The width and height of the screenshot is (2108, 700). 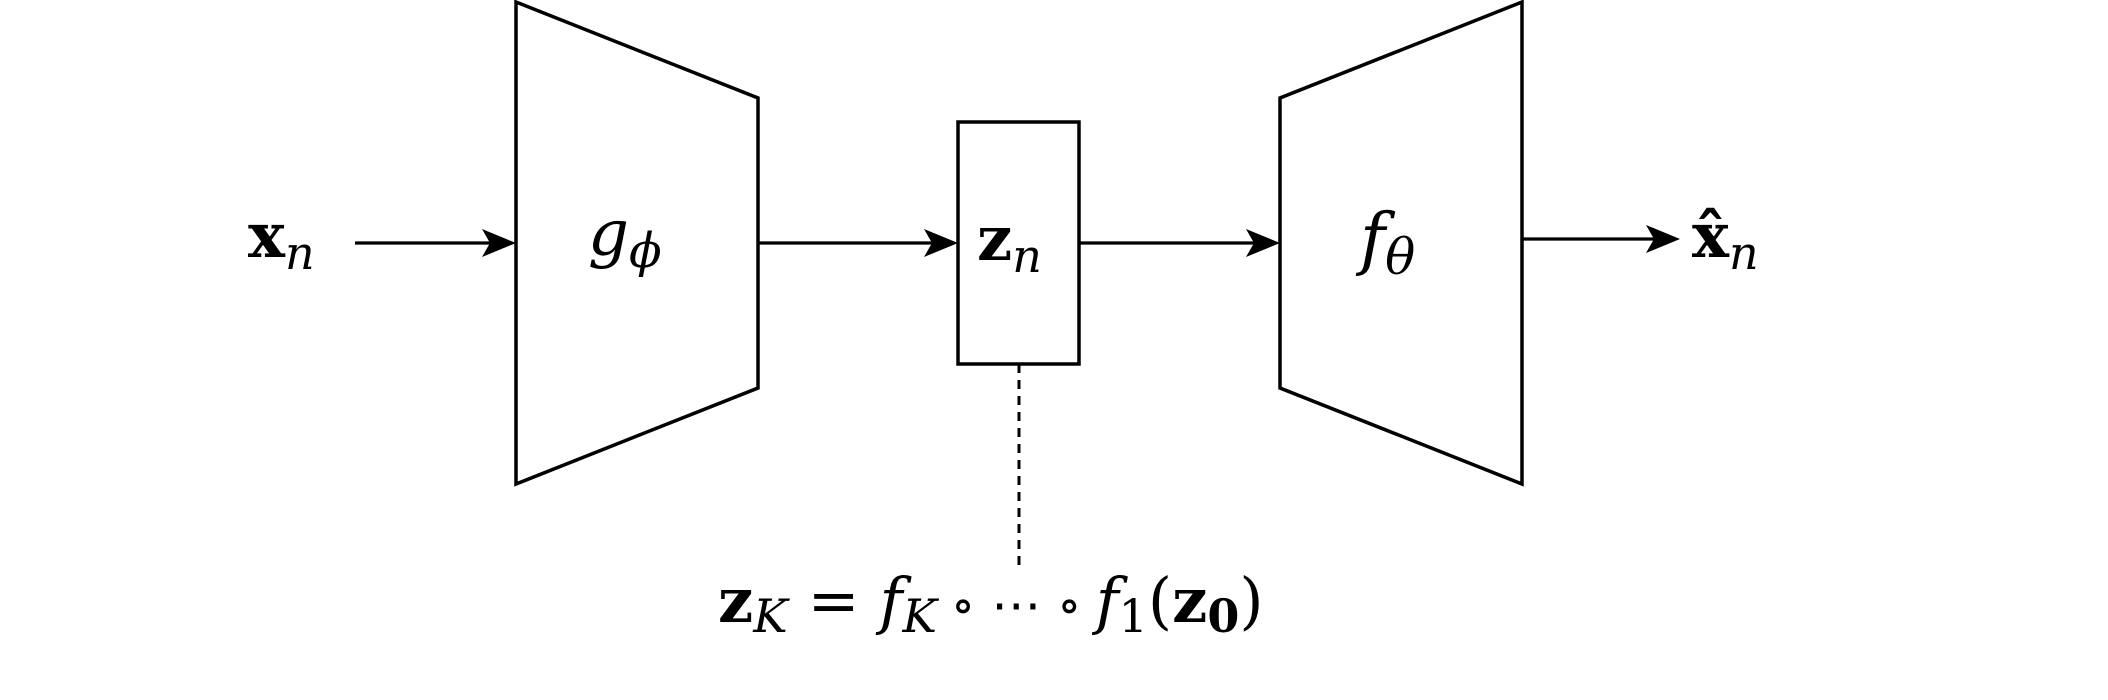 I want to click on arrow-latent-to-decoder, so click(x=1179, y=243).